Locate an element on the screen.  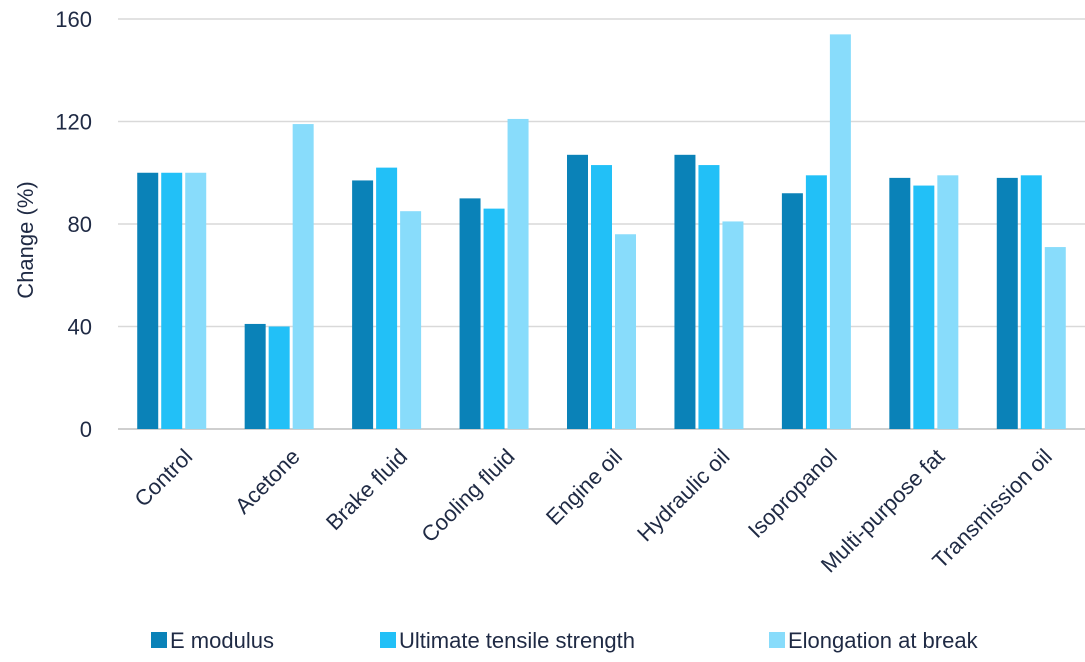
y-tick-label: 160 is located at coordinates (73, 19).